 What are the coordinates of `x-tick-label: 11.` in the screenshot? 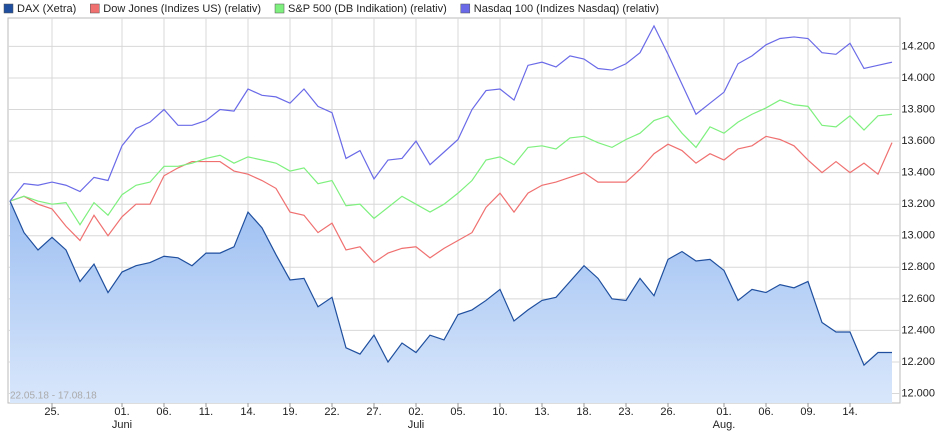 It's located at (206, 412).